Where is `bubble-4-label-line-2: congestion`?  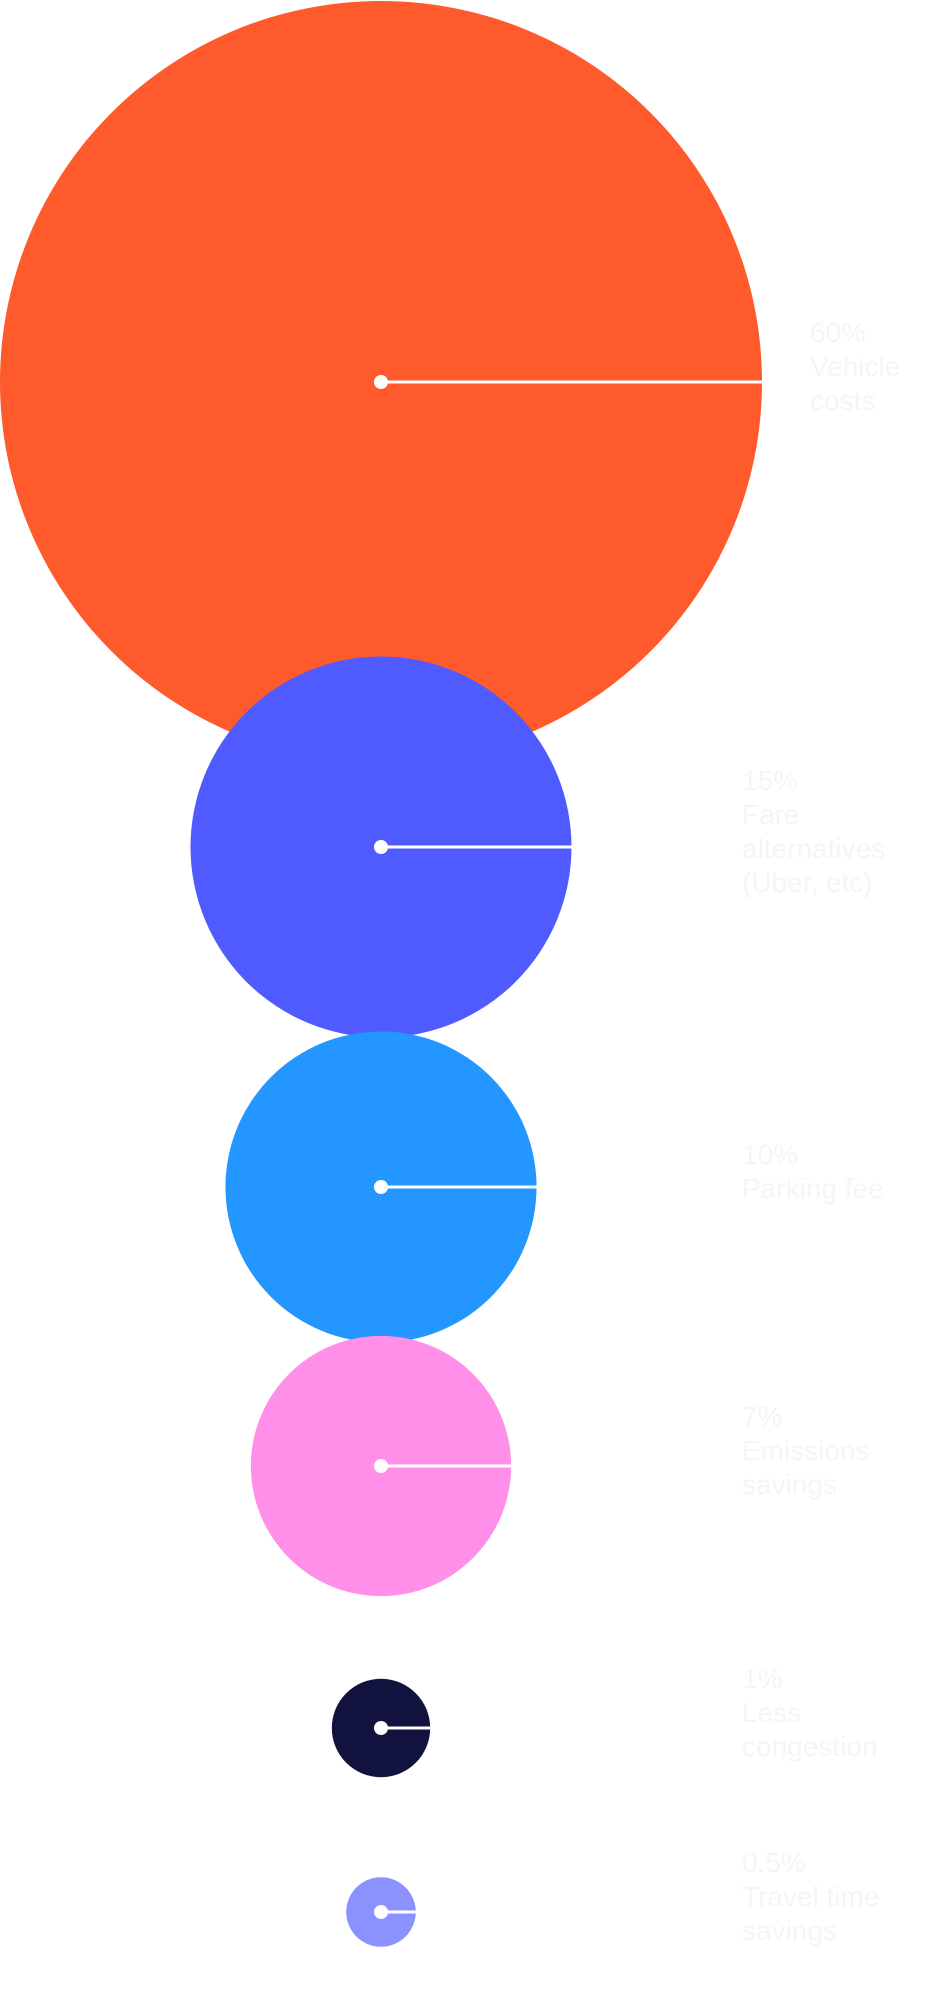
bubble-4-label-line-2: congestion is located at coordinates (809, 1746).